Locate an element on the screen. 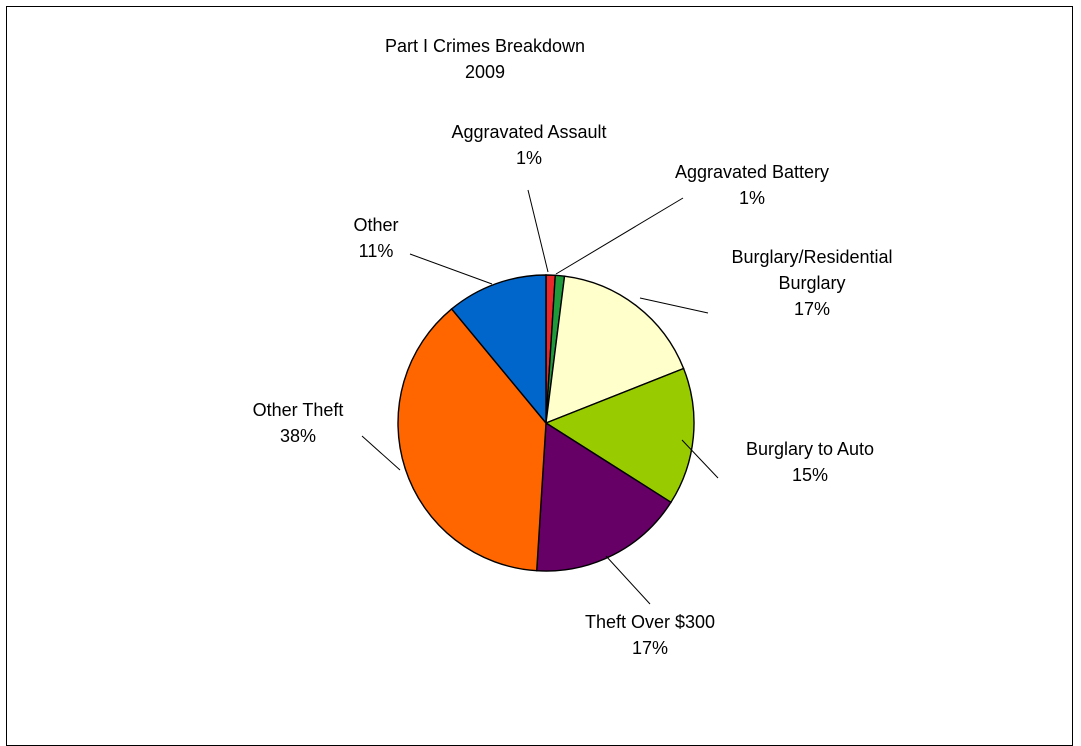 The height and width of the screenshot is (746, 1081). pie-slice-other-theft is located at coordinates (472, 439).